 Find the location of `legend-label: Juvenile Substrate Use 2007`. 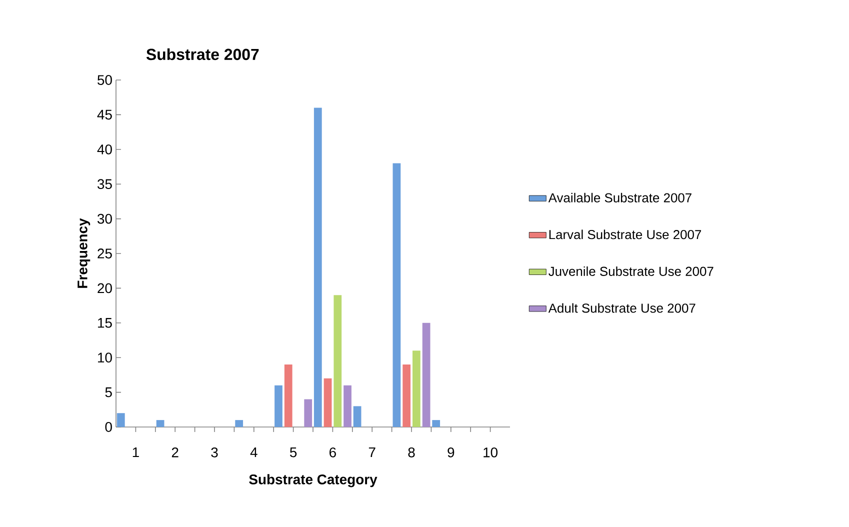

legend-label: Juvenile Substrate Use 2007 is located at coordinates (631, 271).